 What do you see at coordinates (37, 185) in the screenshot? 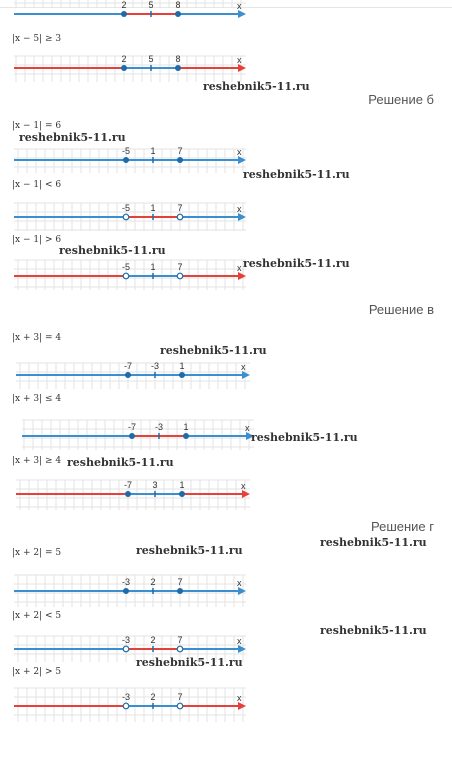
I see `inequality-label-b2: |x − 1| < 6` at bounding box center [37, 185].